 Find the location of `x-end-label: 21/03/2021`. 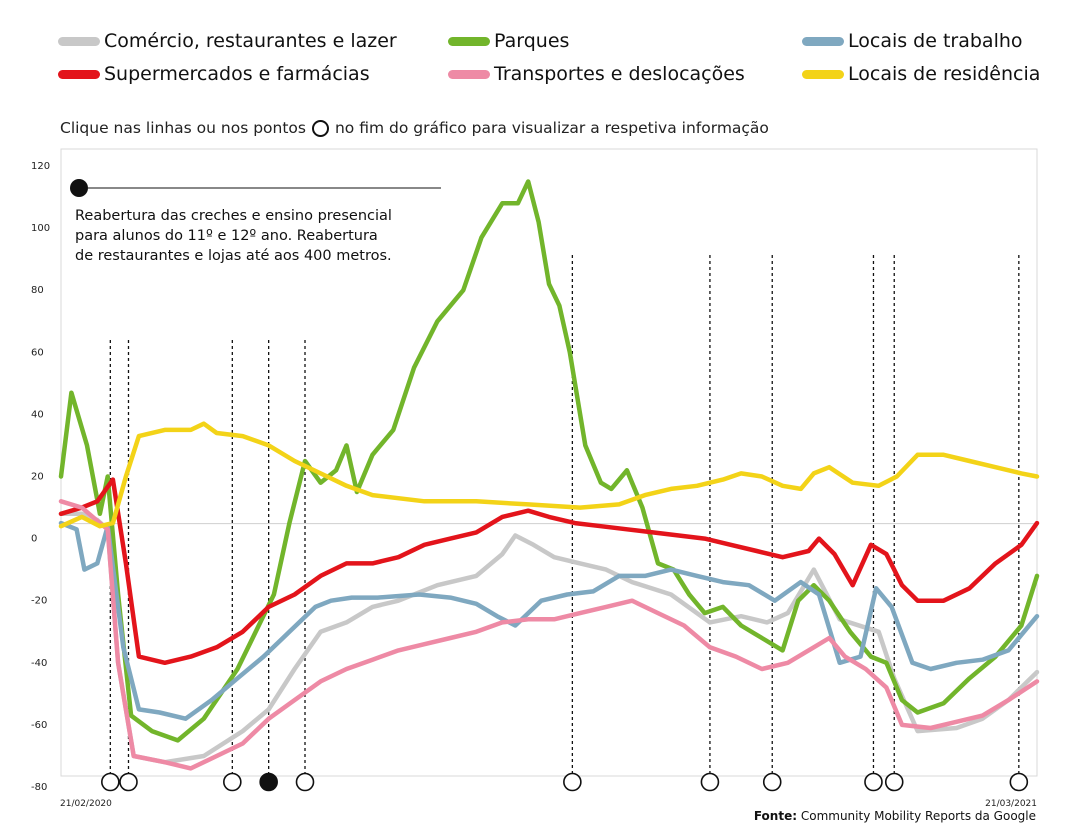

x-end-label: 21/03/2021 is located at coordinates (1011, 804).